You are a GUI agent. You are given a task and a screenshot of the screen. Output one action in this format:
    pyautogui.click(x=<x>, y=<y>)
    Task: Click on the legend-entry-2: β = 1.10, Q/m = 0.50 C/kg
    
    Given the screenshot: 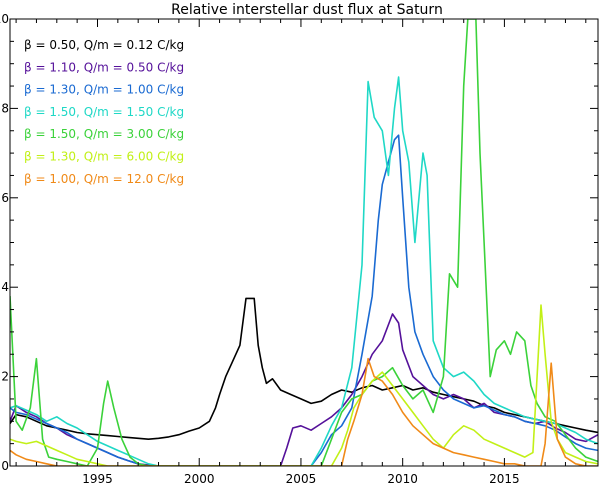 What is the action you would take?
    pyautogui.click(x=104, y=67)
    